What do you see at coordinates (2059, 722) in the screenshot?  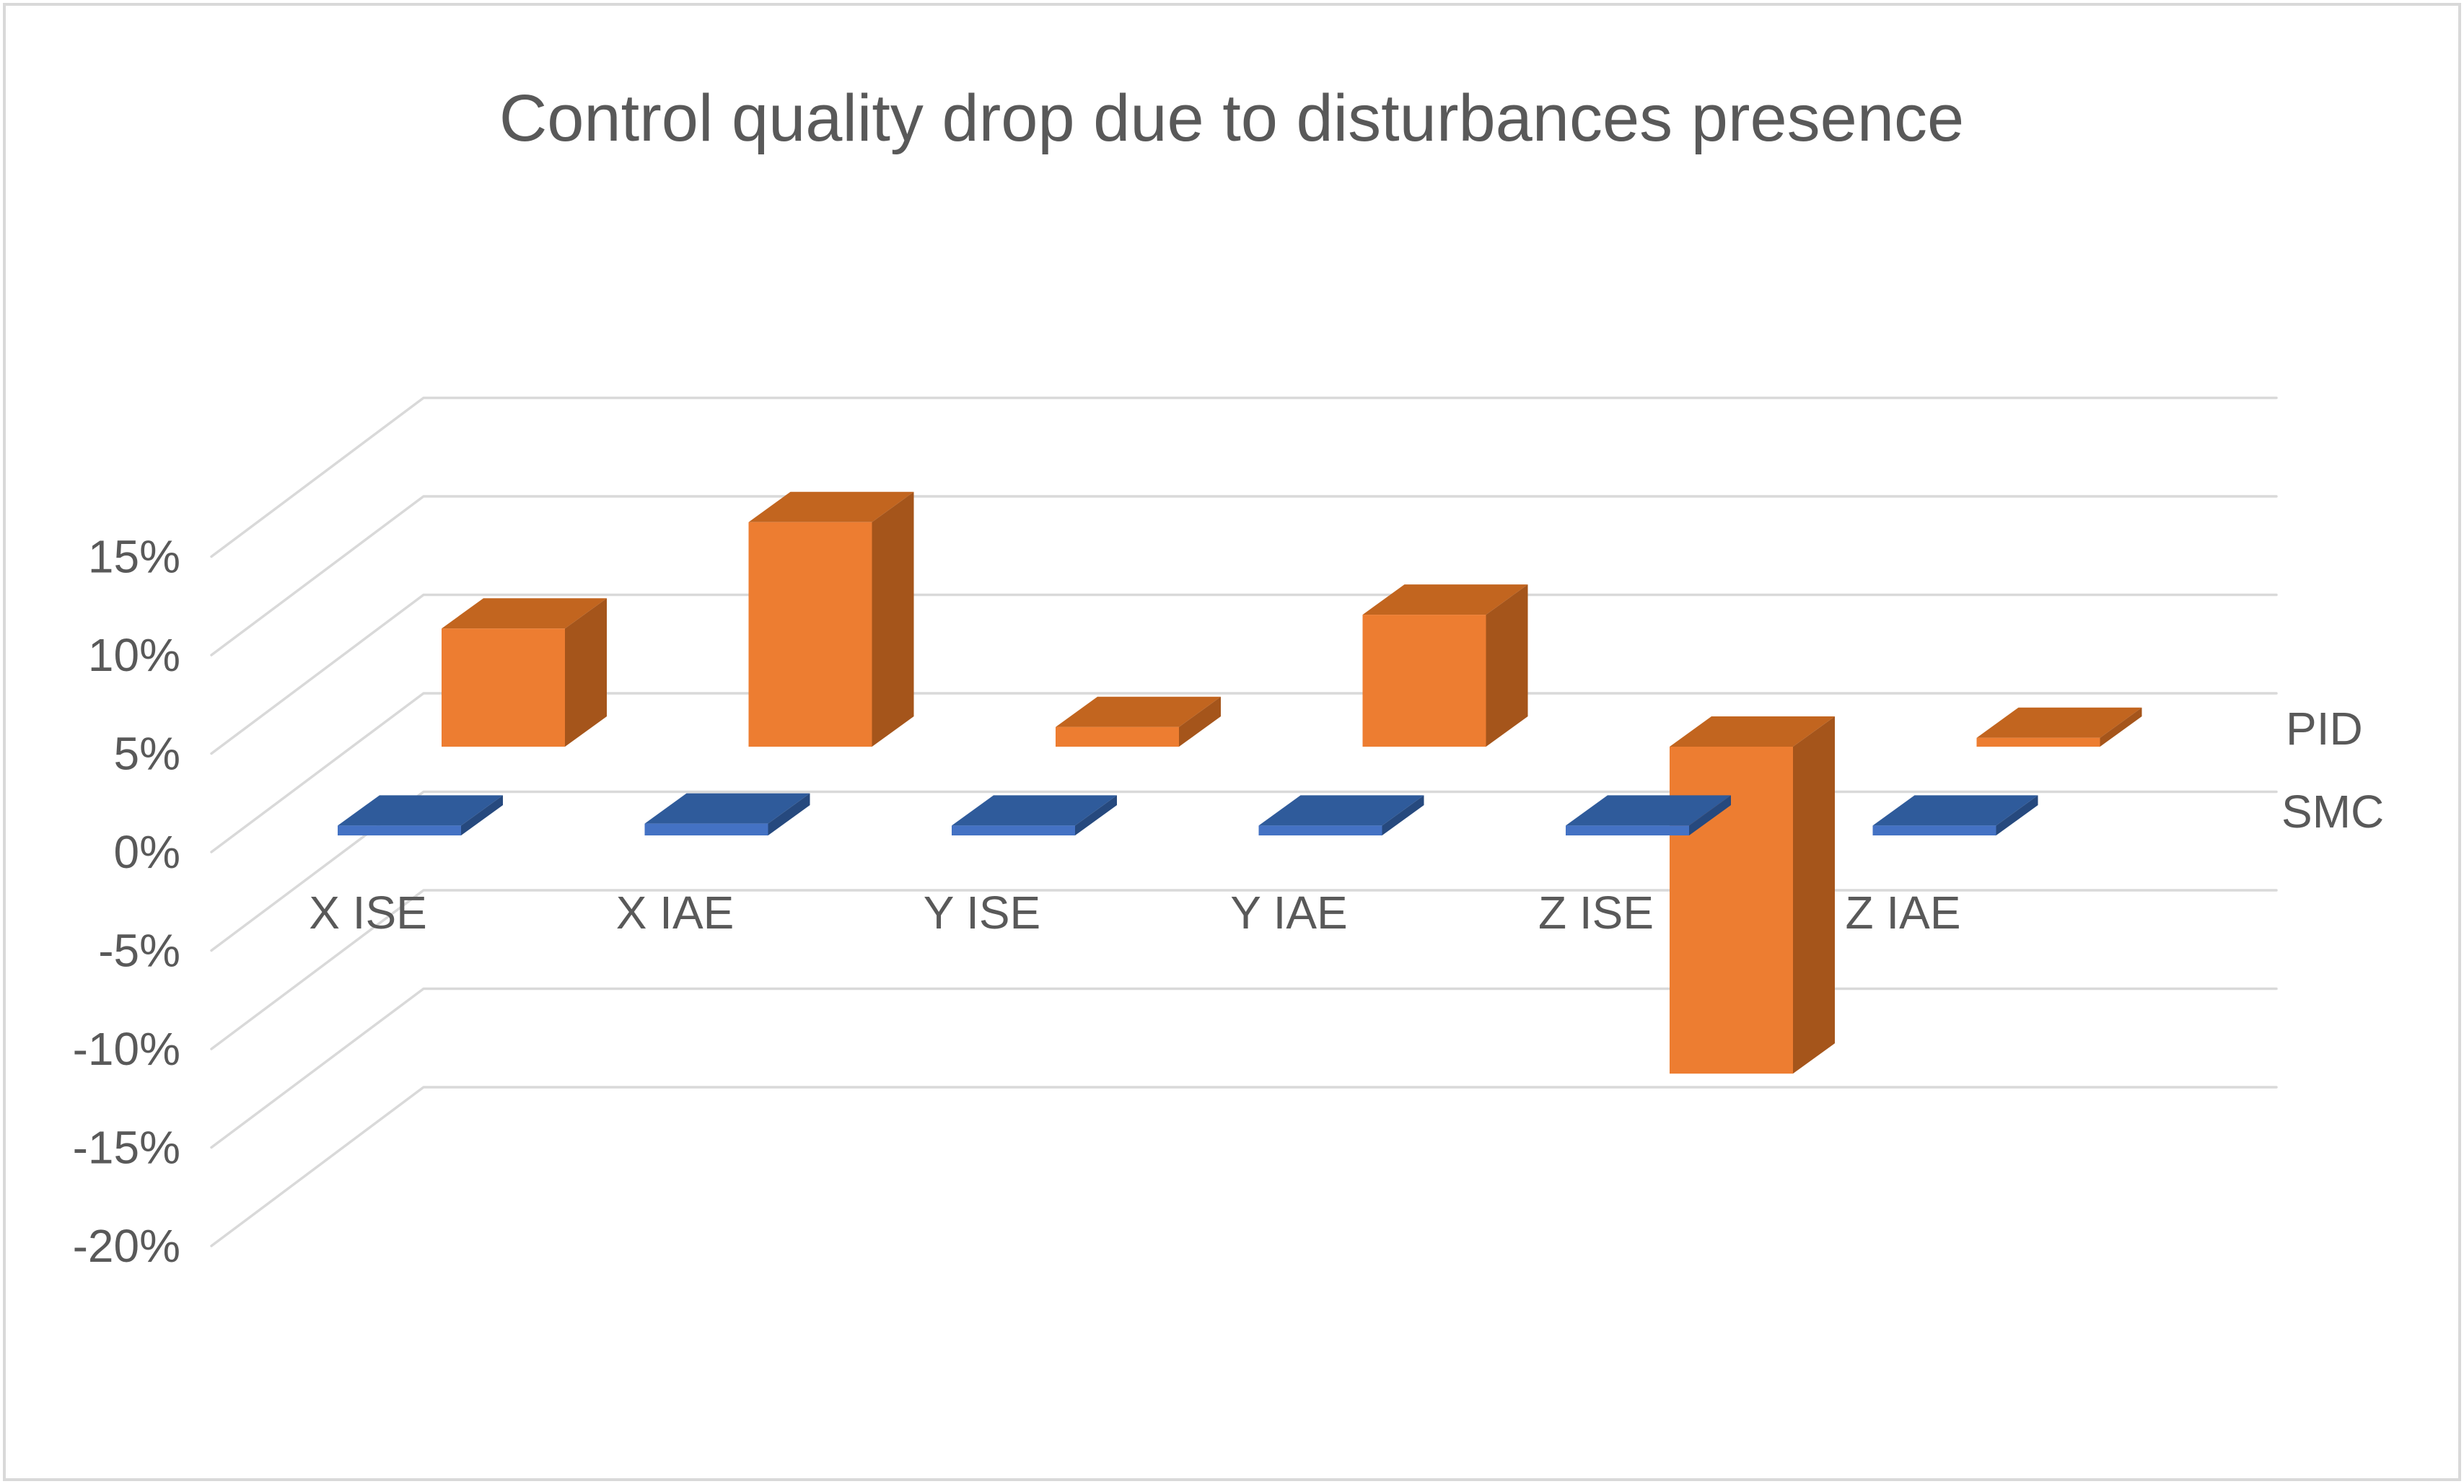 I see `bar-pid-z-iae-top-face` at bounding box center [2059, 722].